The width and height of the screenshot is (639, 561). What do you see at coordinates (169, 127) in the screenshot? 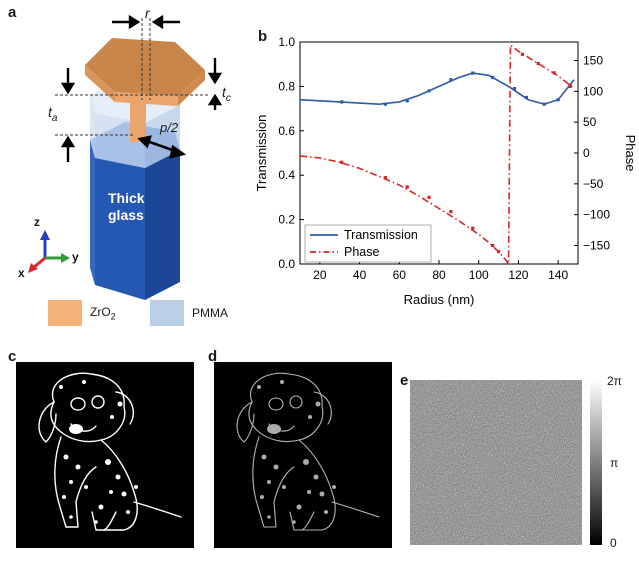
I see `label-p2: p/2` at bounding box center [169, 127].